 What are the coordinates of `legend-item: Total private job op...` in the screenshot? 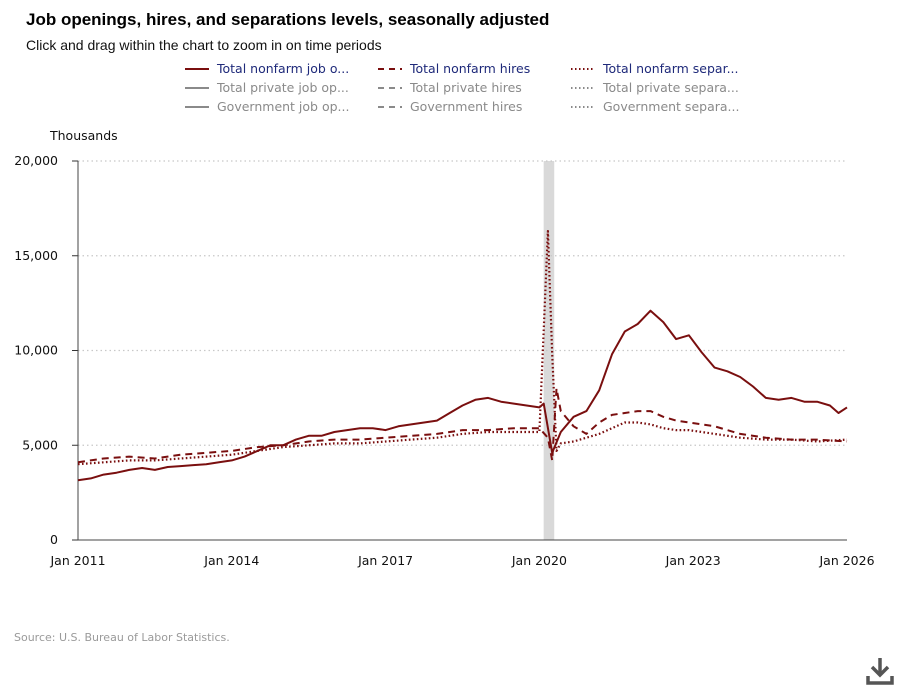 It's located at (266, 87).